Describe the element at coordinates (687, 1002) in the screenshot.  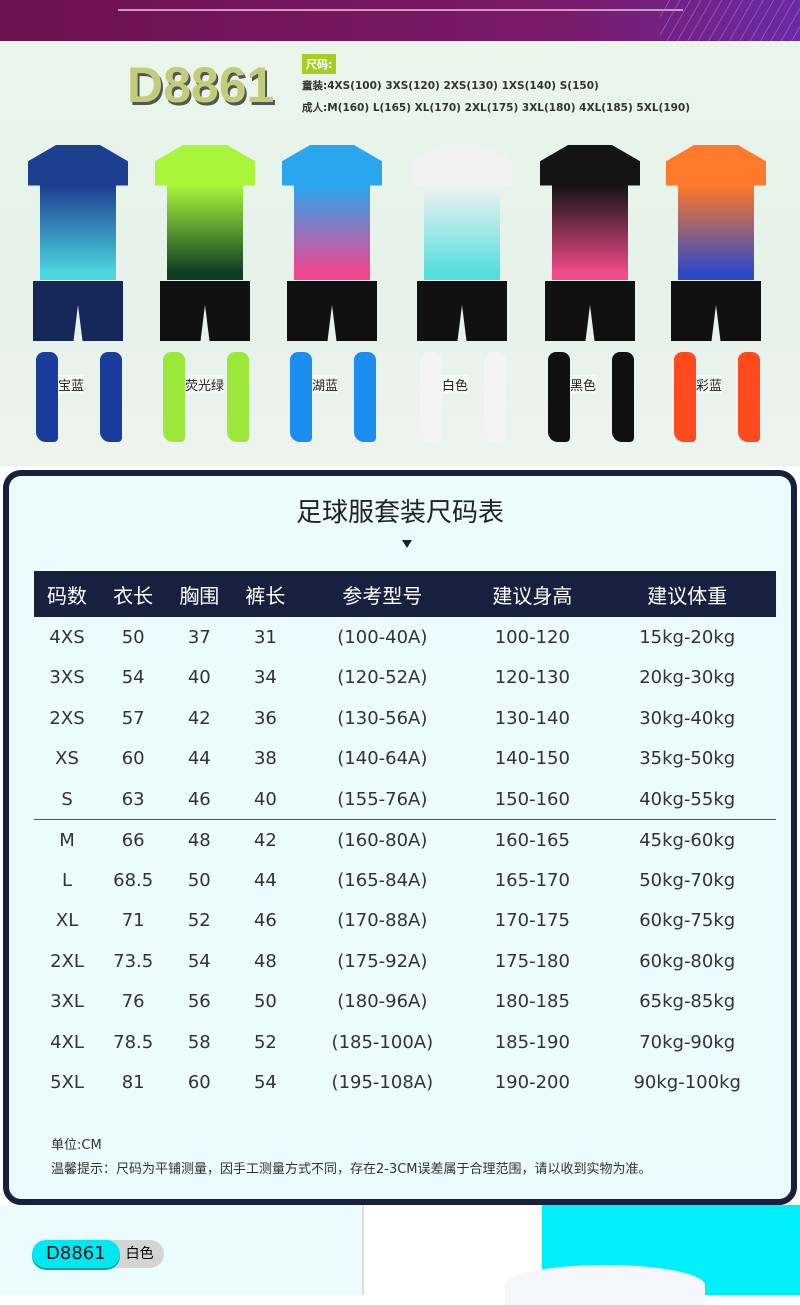
I see `table-cell: 65kg-85kg` at that location.